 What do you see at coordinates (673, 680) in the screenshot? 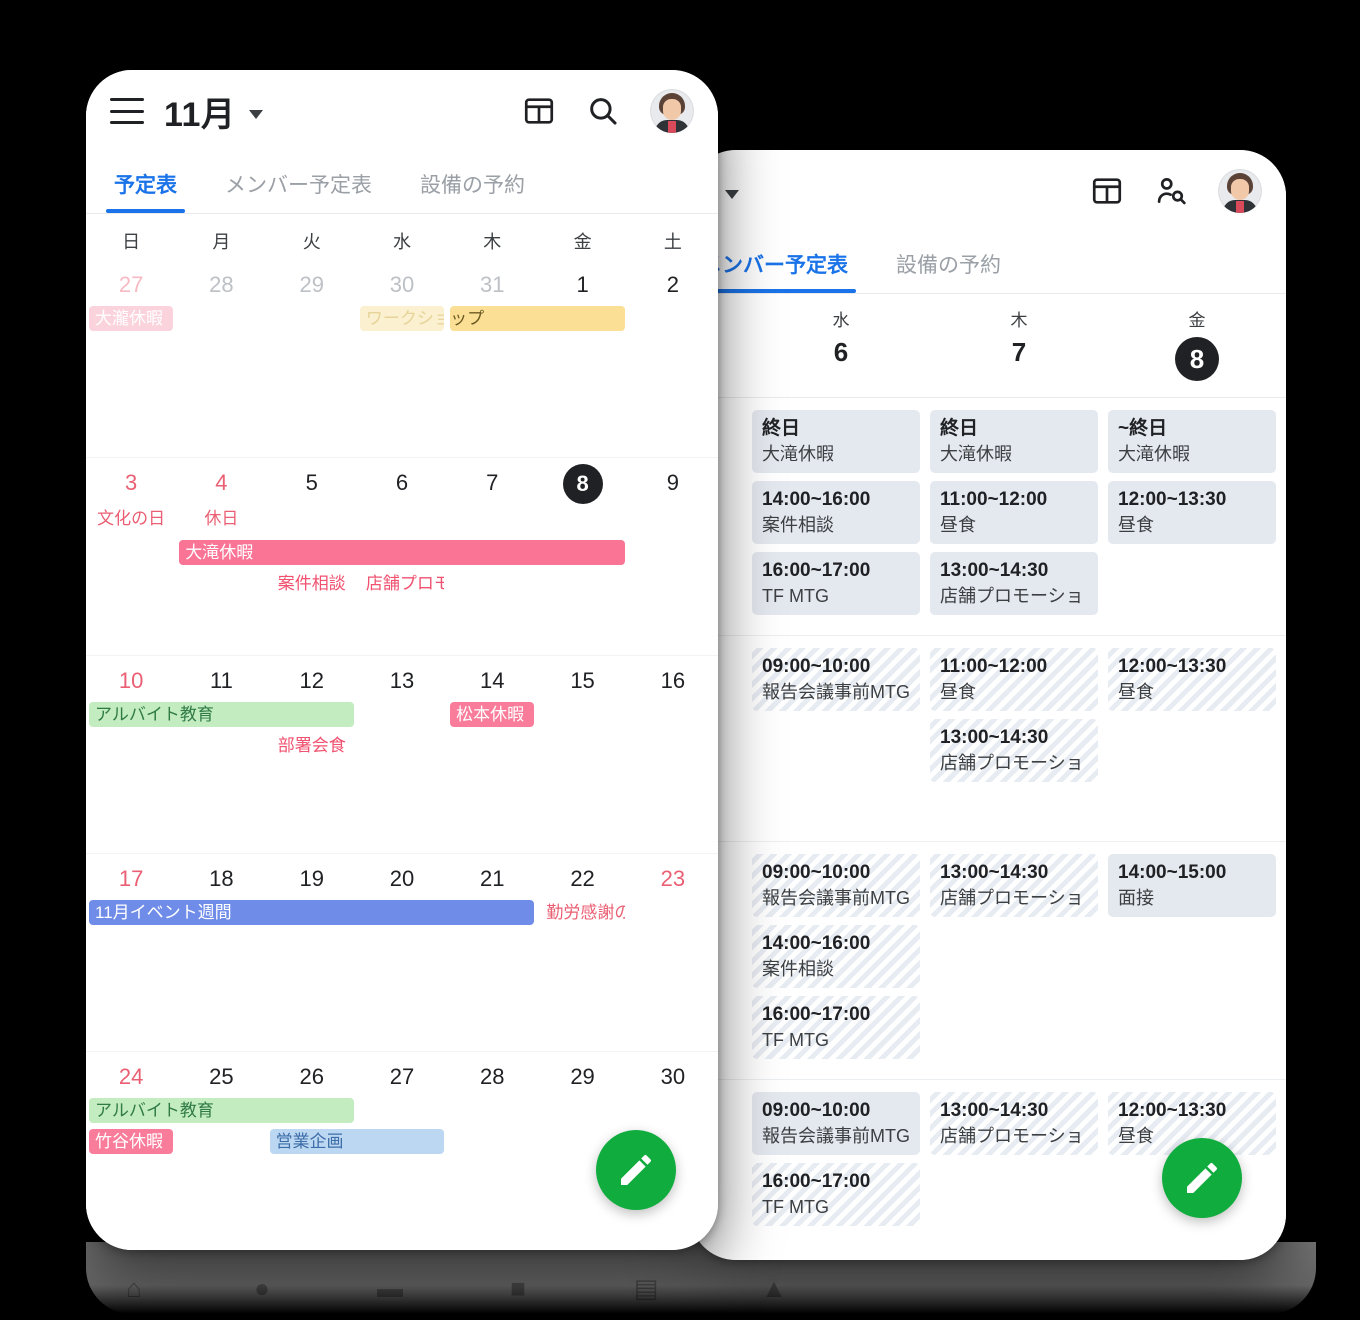
I see `day-cell-16: 16` at bounding box center [673, 680].